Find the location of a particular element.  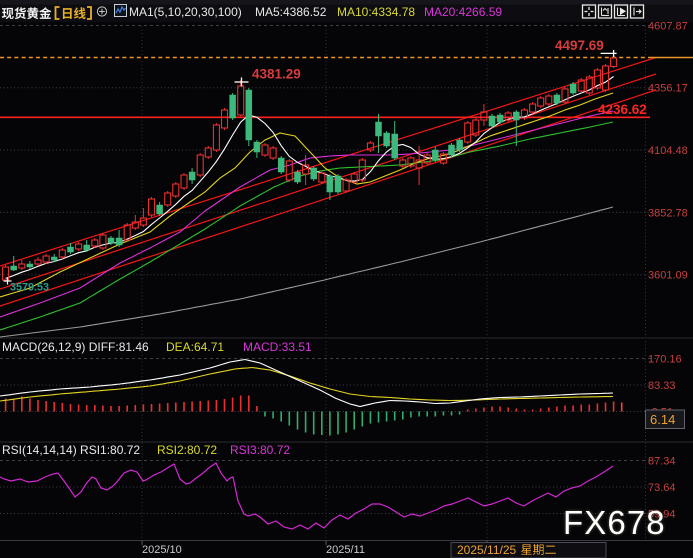

svg-text: 3601.09 is located at coordinates (668, 276).